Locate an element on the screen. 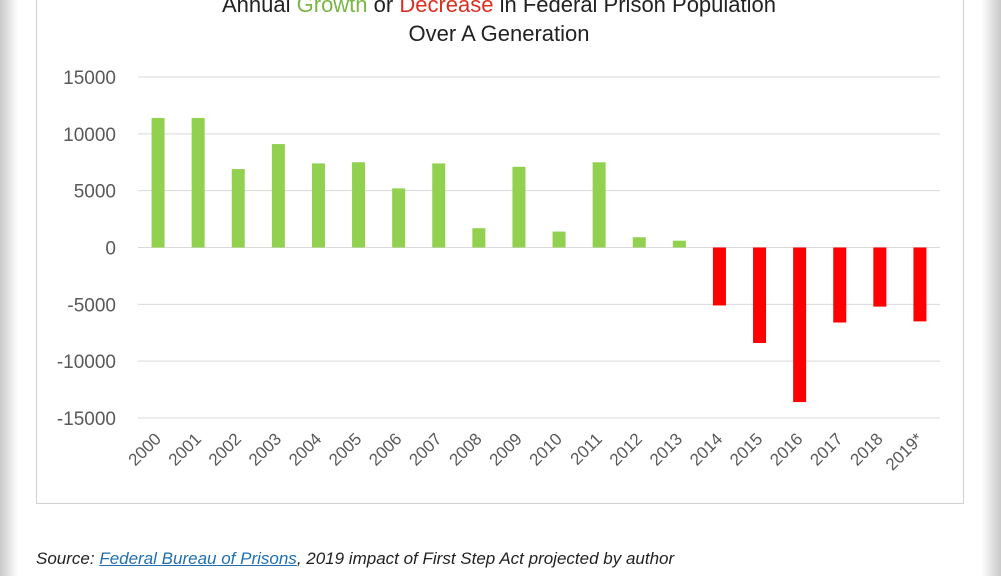  x-tick-label: 2019* is located at coordinates (904, 451).